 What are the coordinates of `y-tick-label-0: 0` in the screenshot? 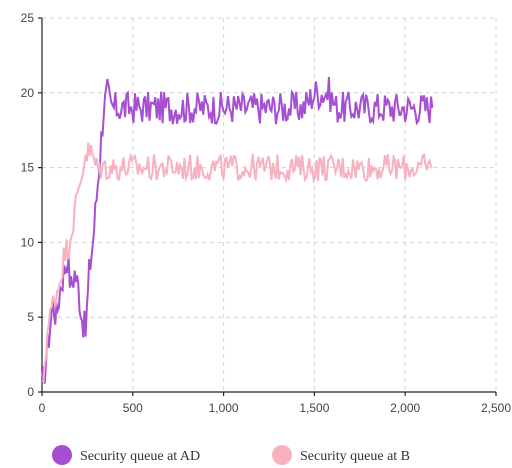 It's located at (30, 392).